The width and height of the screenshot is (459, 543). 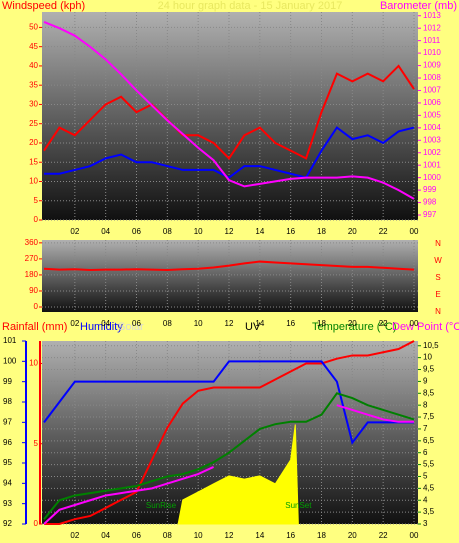 I want to click on y2-tick-label: 9,5, so click(x=429, y=369).